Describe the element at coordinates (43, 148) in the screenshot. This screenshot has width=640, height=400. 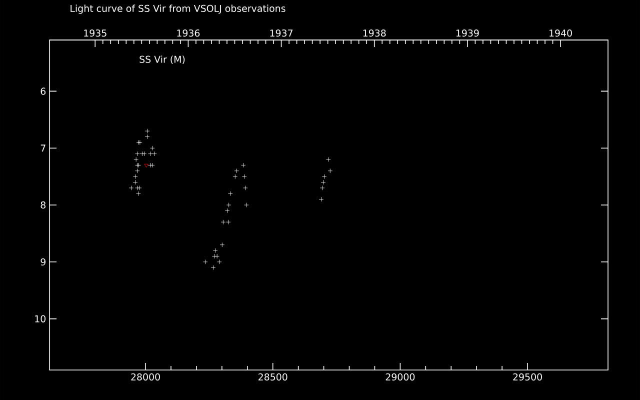
I see `y-tick-label: 7` at that location.